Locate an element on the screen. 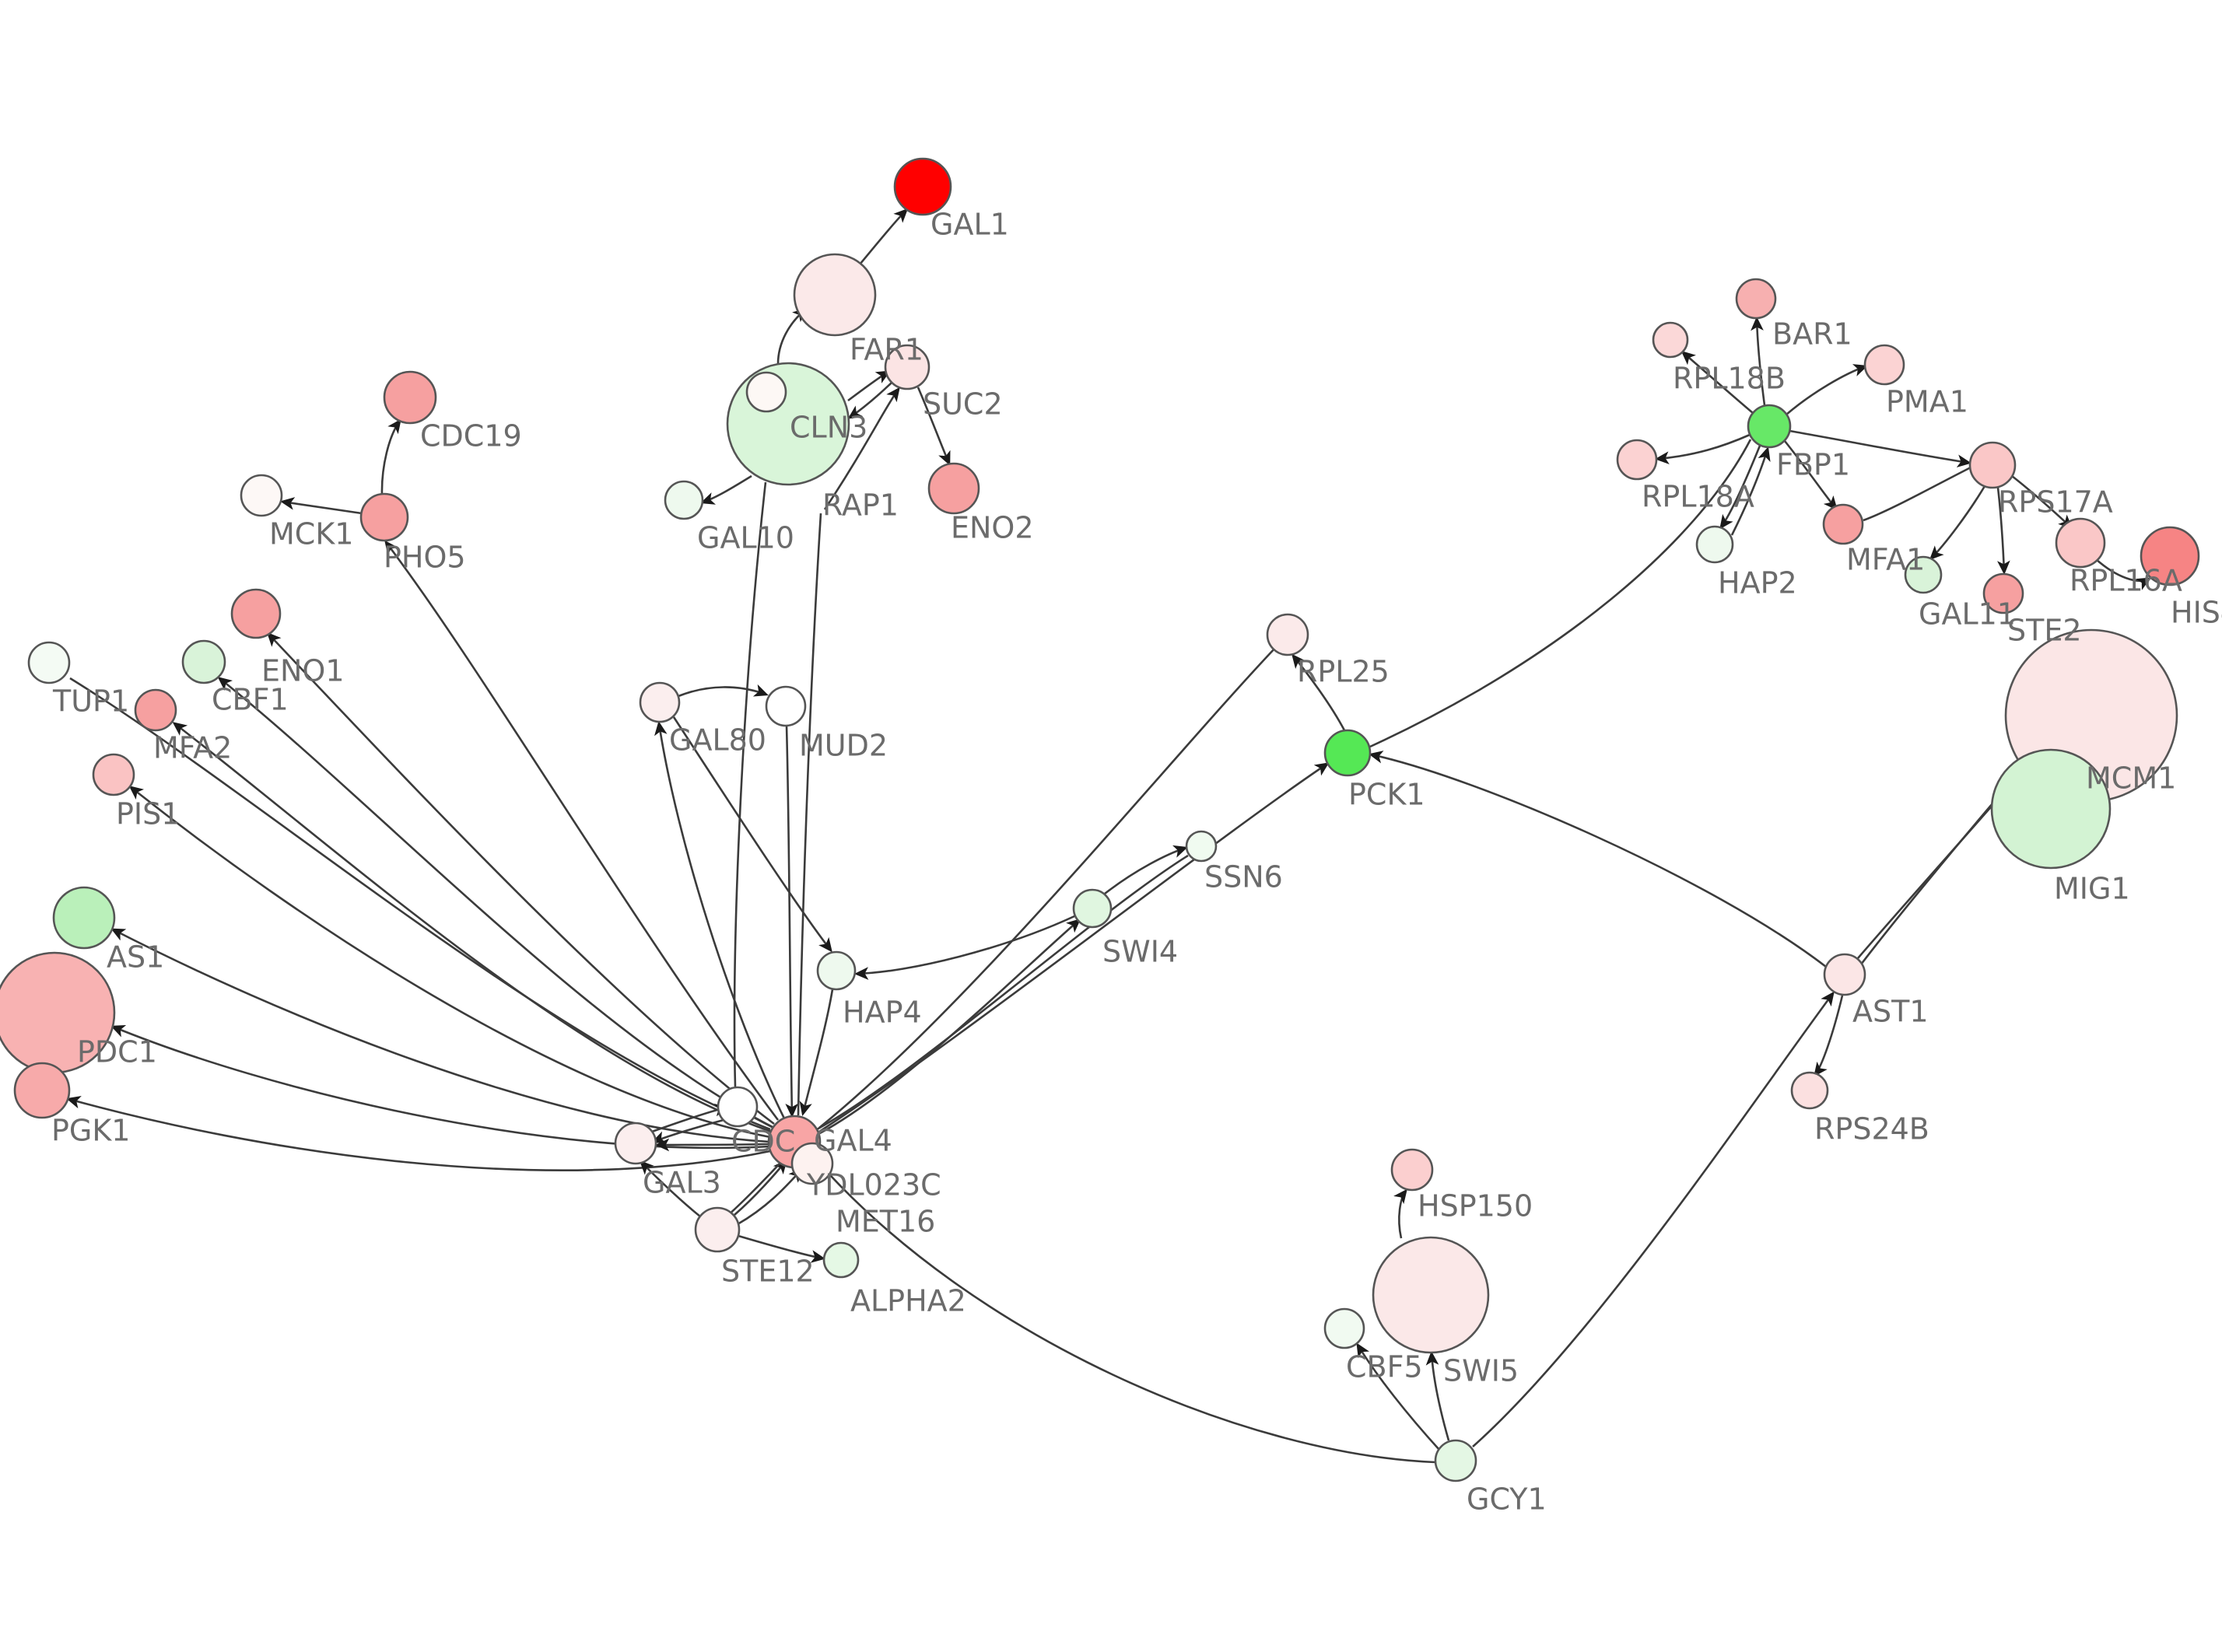  node-gal10 is located at coordinates (684, 500).